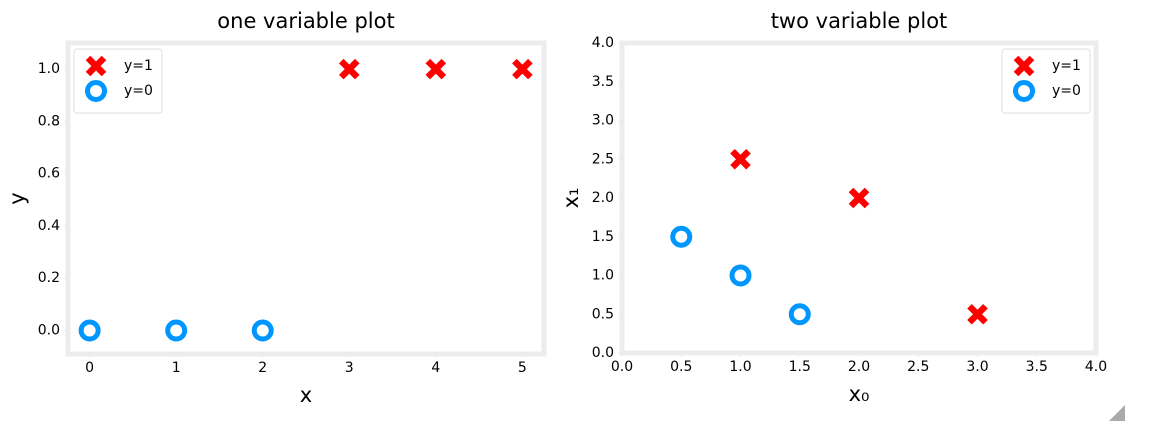  I want to click on x-tick-label: 4, so click(435, 368).